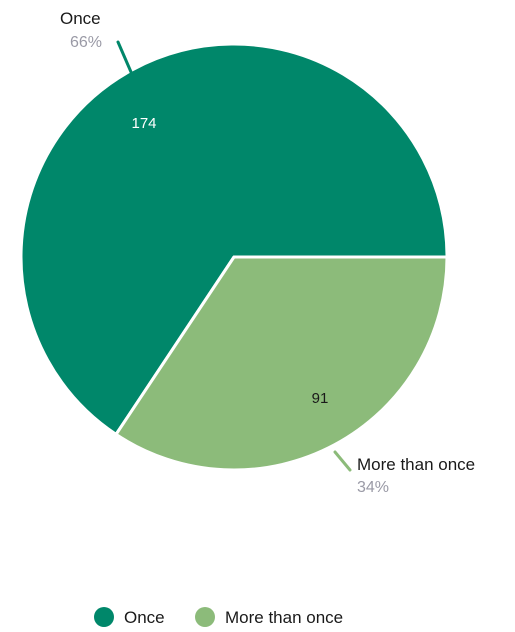 This screenshot has height=632, width=515. I want to click on value-label-more-than-once: 91, so click(320, 398).